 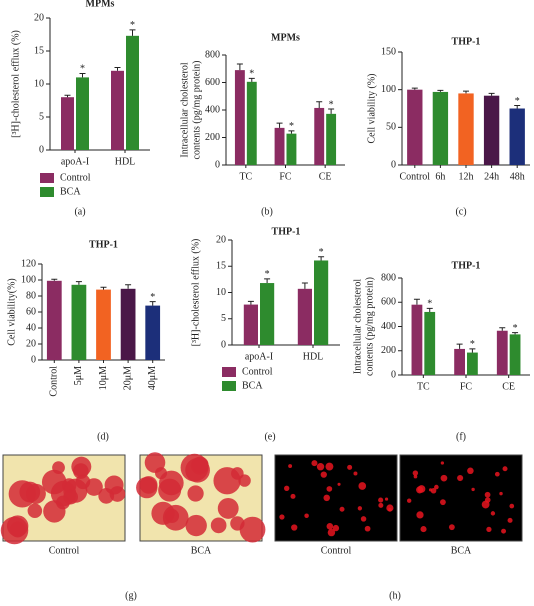 I want to click on chart-title: THP-1, so click(x=466, y=41).